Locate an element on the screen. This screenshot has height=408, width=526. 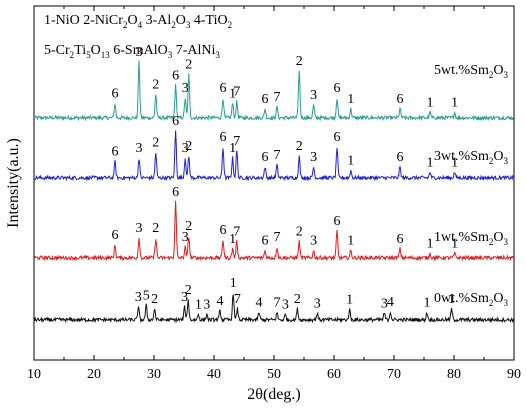
x-tick-label: 50 is located at coordinates (274, 374).